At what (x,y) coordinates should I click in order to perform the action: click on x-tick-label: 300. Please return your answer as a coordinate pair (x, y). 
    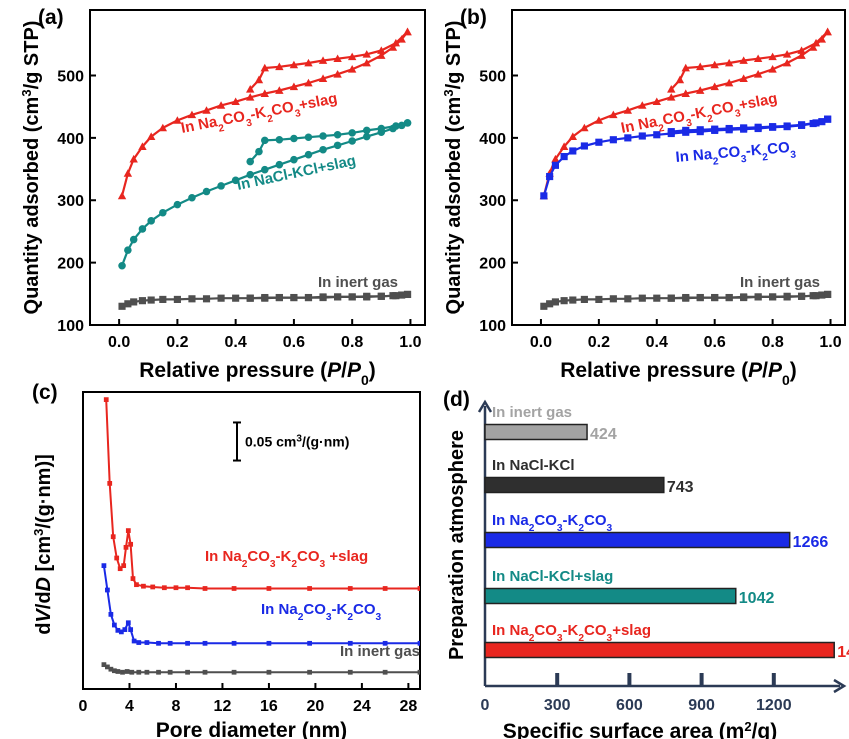
    Looking at the image, I should click on (557, 705).